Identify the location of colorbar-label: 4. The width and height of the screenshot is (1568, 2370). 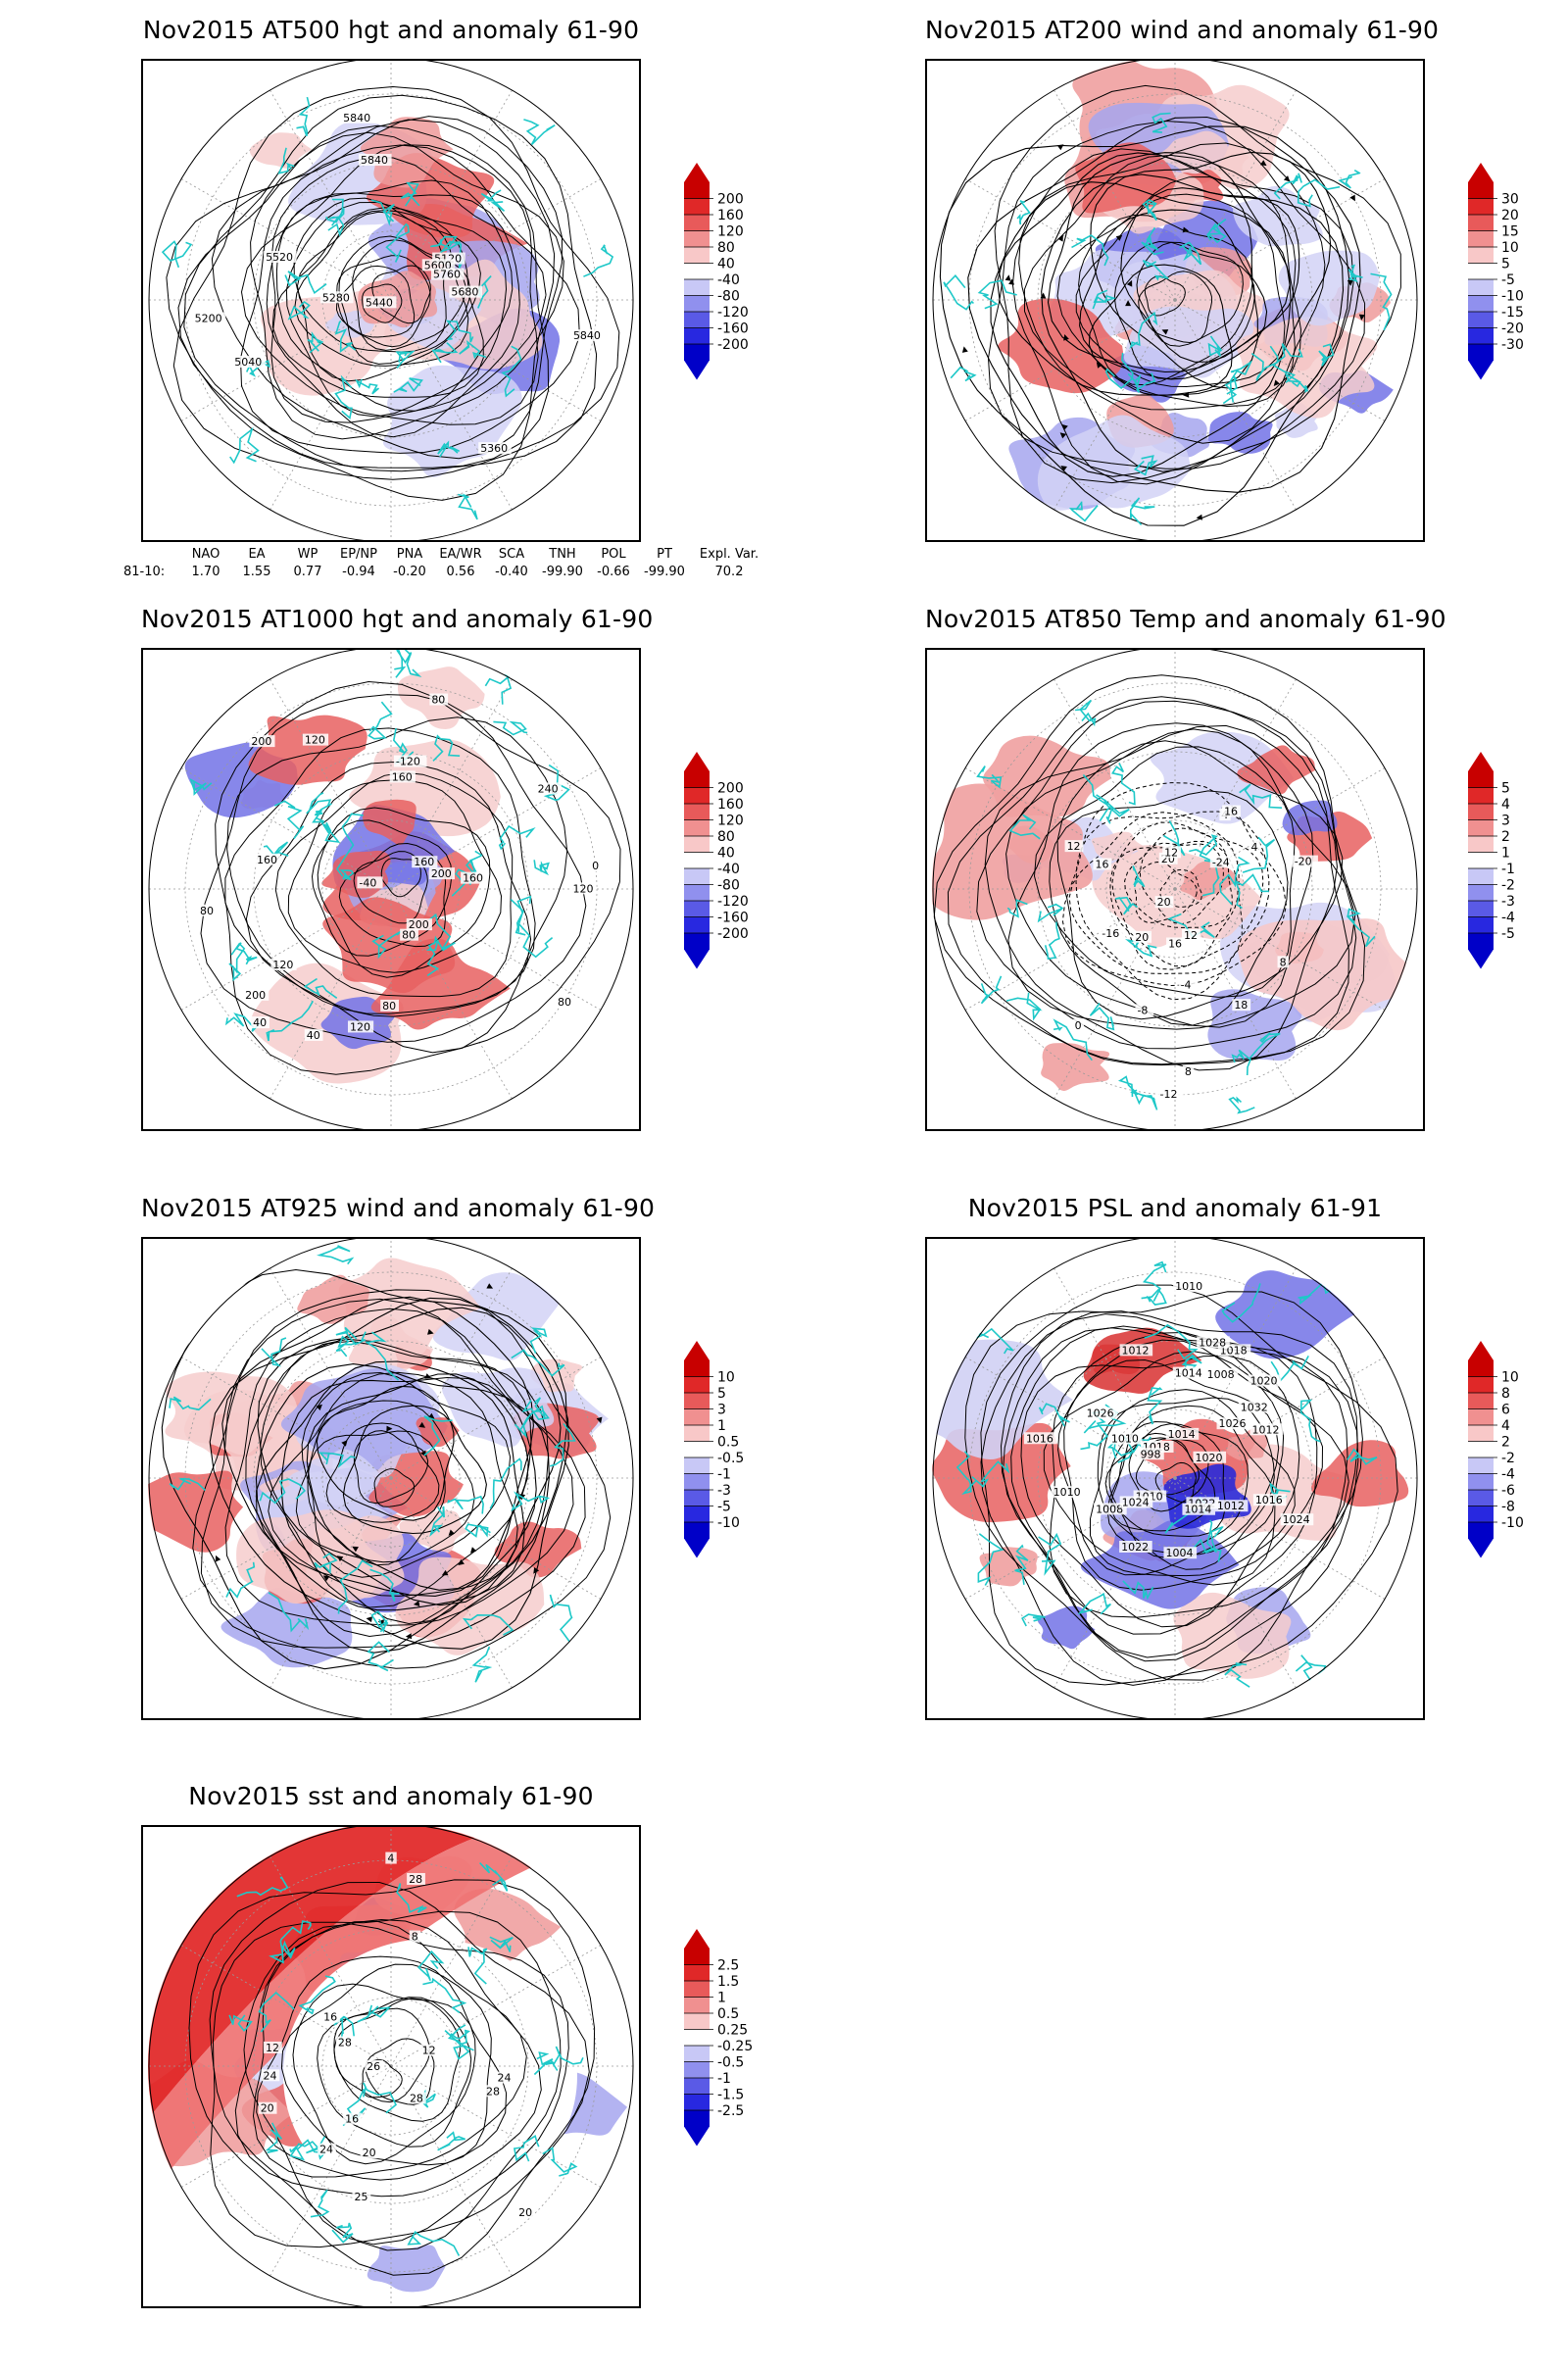
(1505, 1426).